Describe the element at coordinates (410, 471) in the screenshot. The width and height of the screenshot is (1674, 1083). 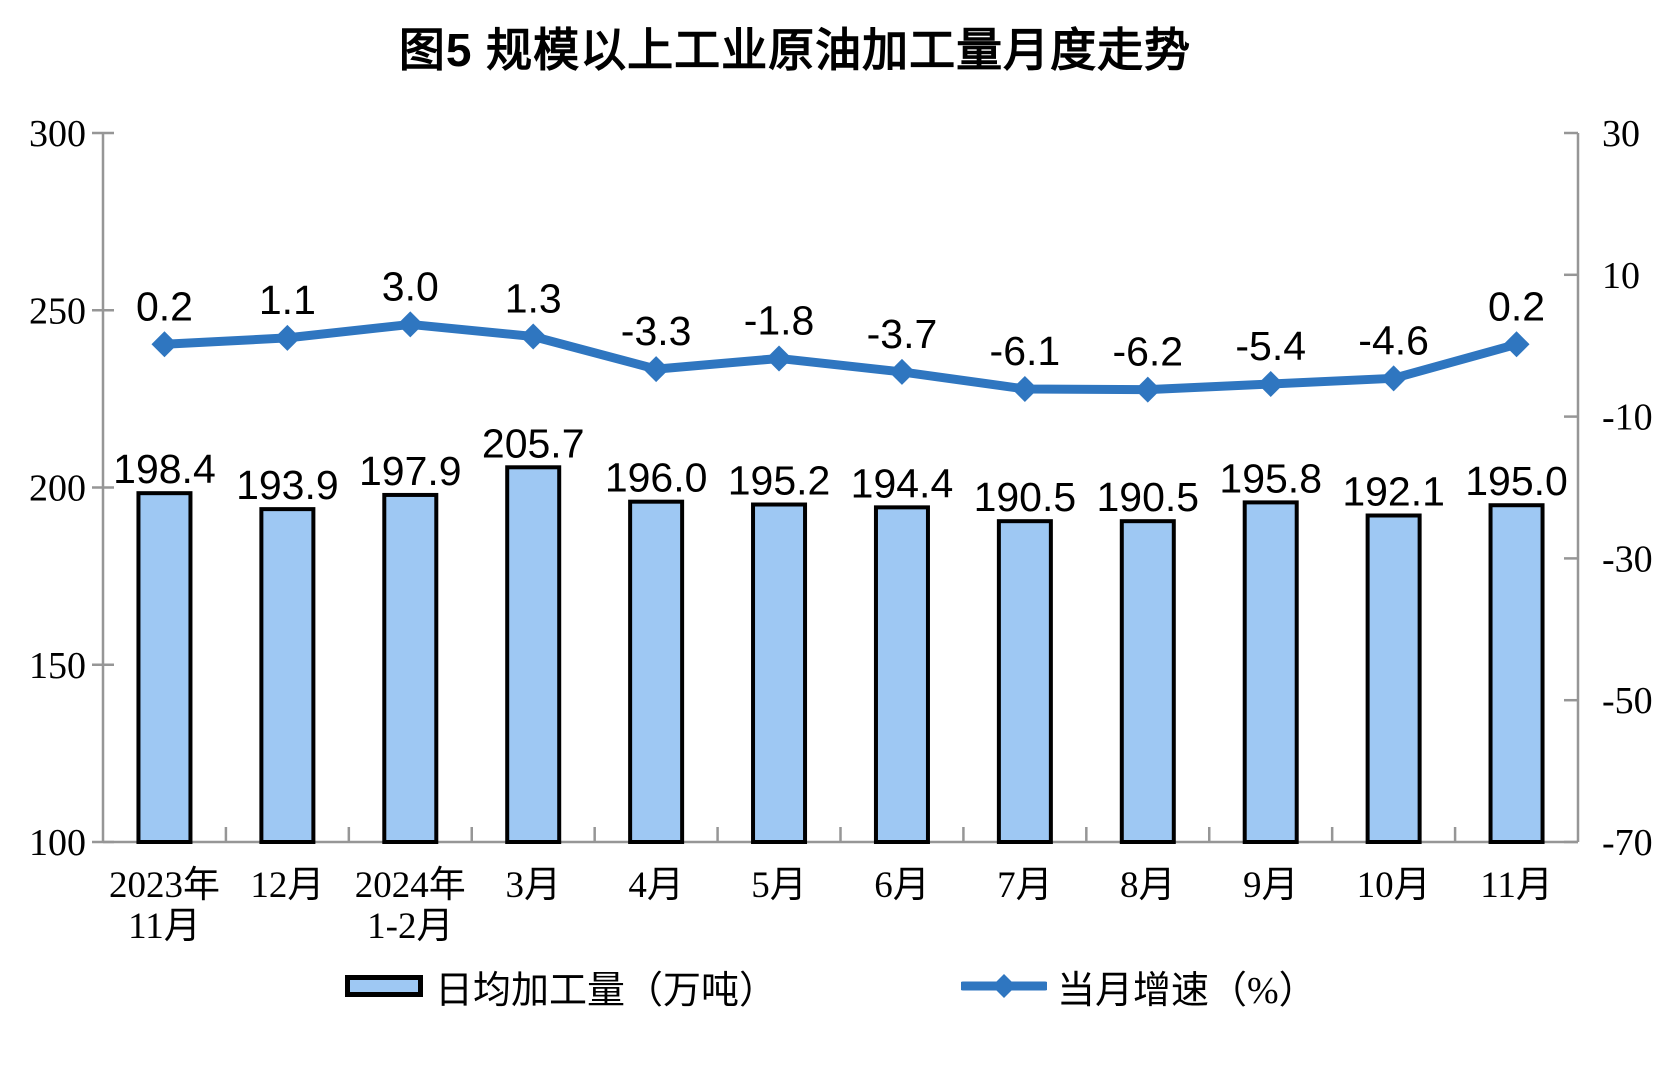
I see `bar-value-label: 197.9` at that location.